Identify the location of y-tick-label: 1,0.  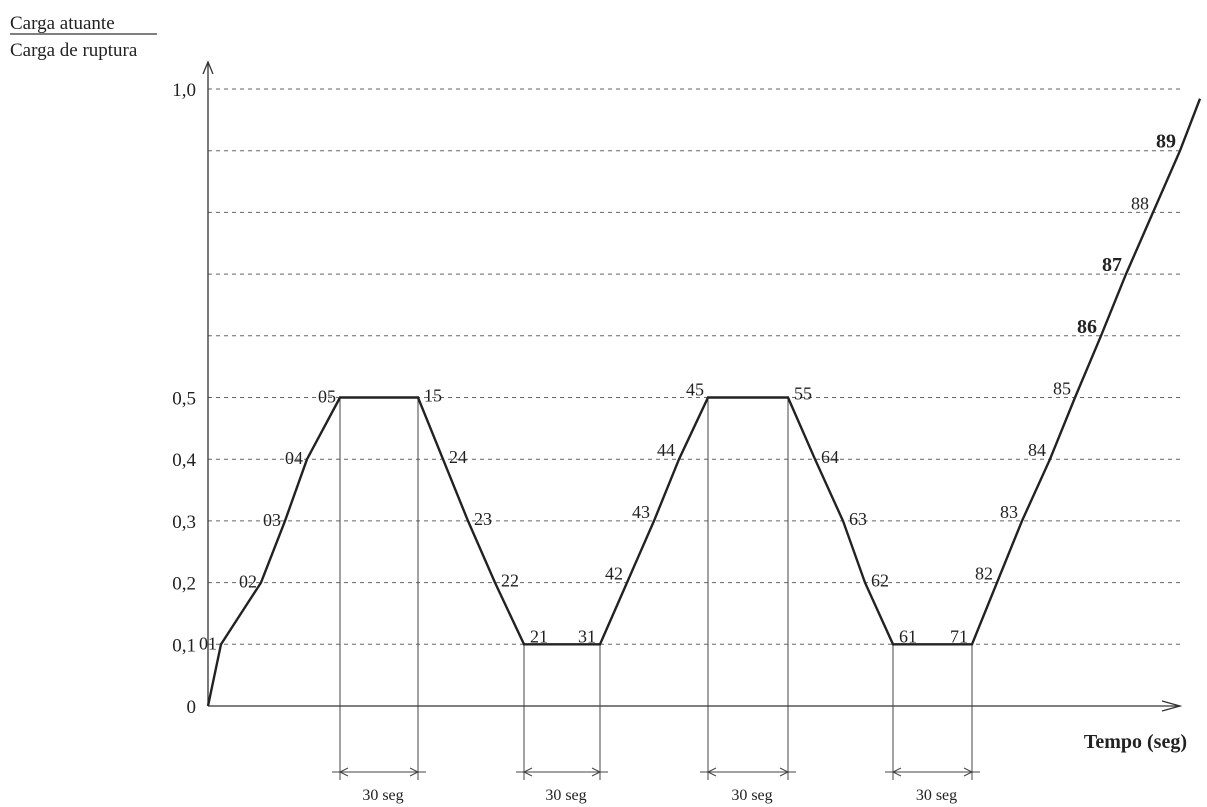
(184, 90).